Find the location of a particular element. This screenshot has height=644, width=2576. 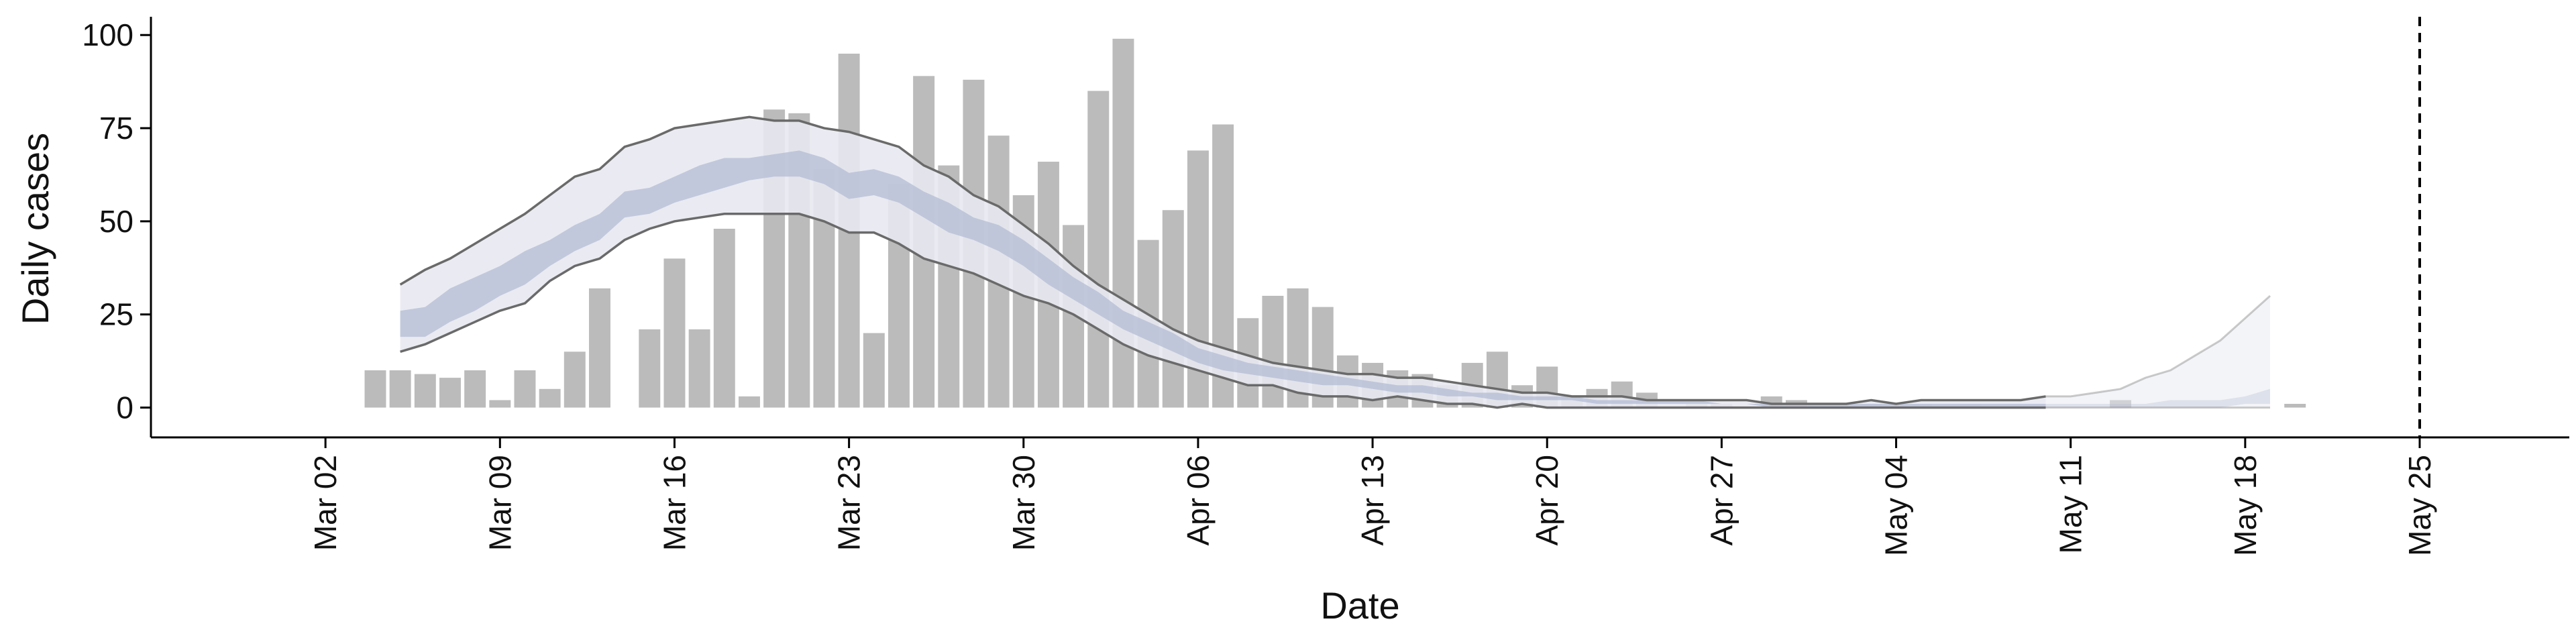

band-outer-faded is located at coordinates (2157, 352).